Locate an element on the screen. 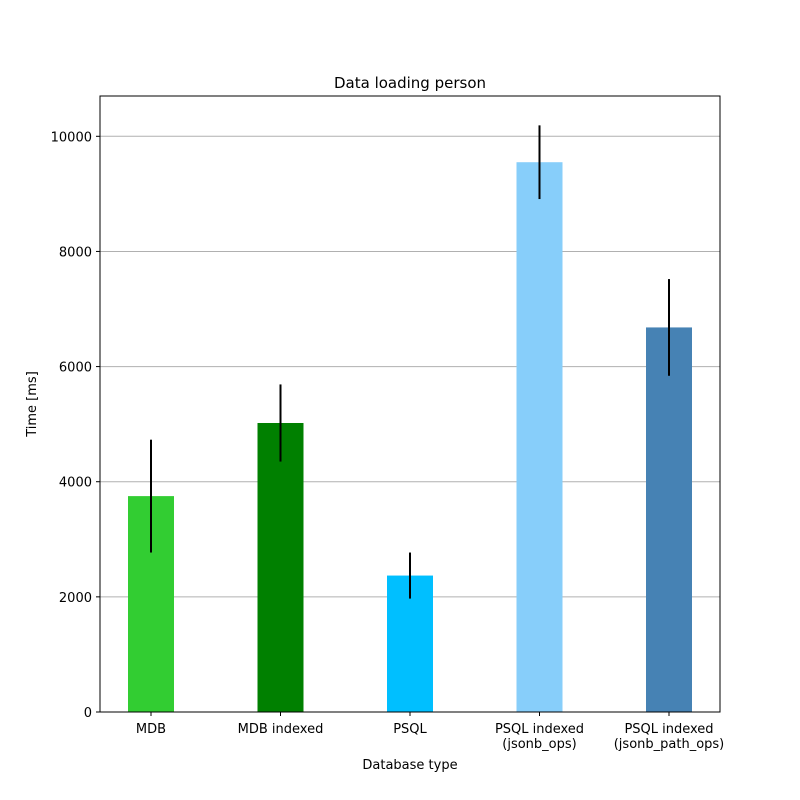 The width and height of the screenshot is (800, 800). x-tick-label: PSQL is located at coordinates (410, 729).